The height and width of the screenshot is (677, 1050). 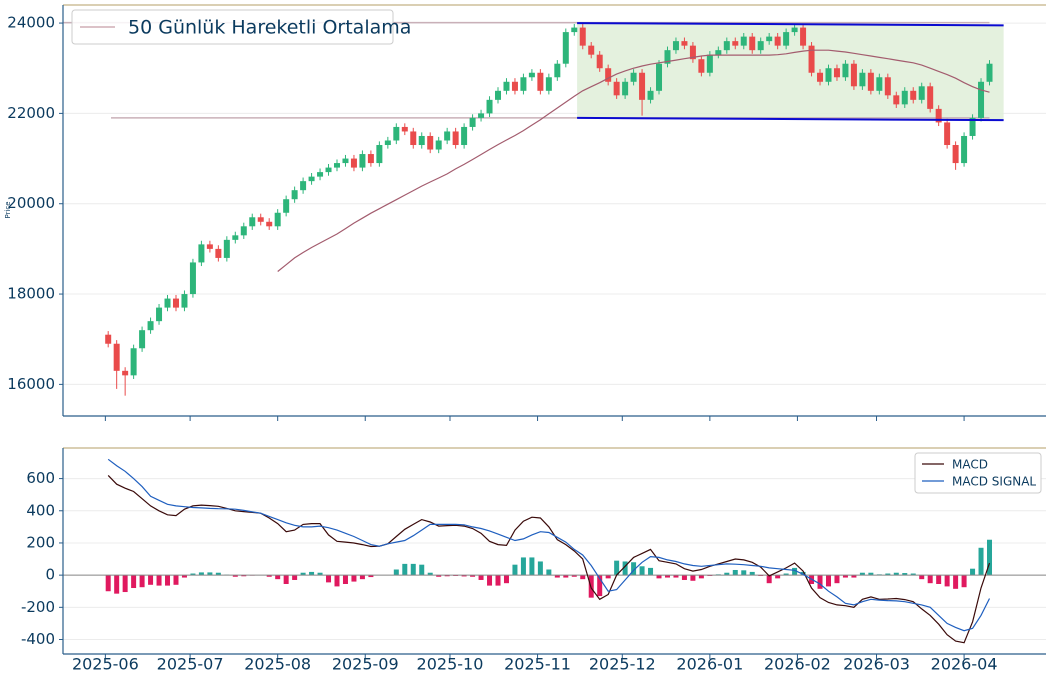 What do you see at coordinates (40, 542) in the screenshot?
I see `y-tick-label: 200` at bounding box center [40, 542].